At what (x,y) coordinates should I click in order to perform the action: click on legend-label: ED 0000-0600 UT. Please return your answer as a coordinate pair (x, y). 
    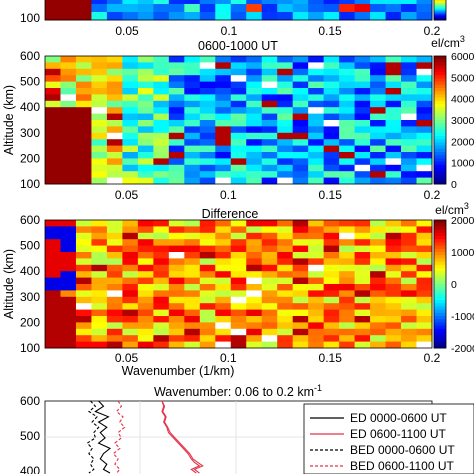
    Looking at the image, I should click on (398, 418).